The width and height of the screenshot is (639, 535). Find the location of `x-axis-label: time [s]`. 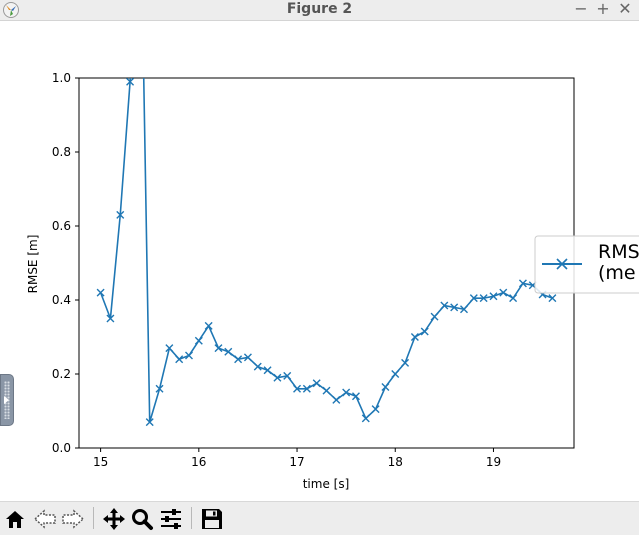

x-axis-label: time [s] is located at coordinates (326, 484).